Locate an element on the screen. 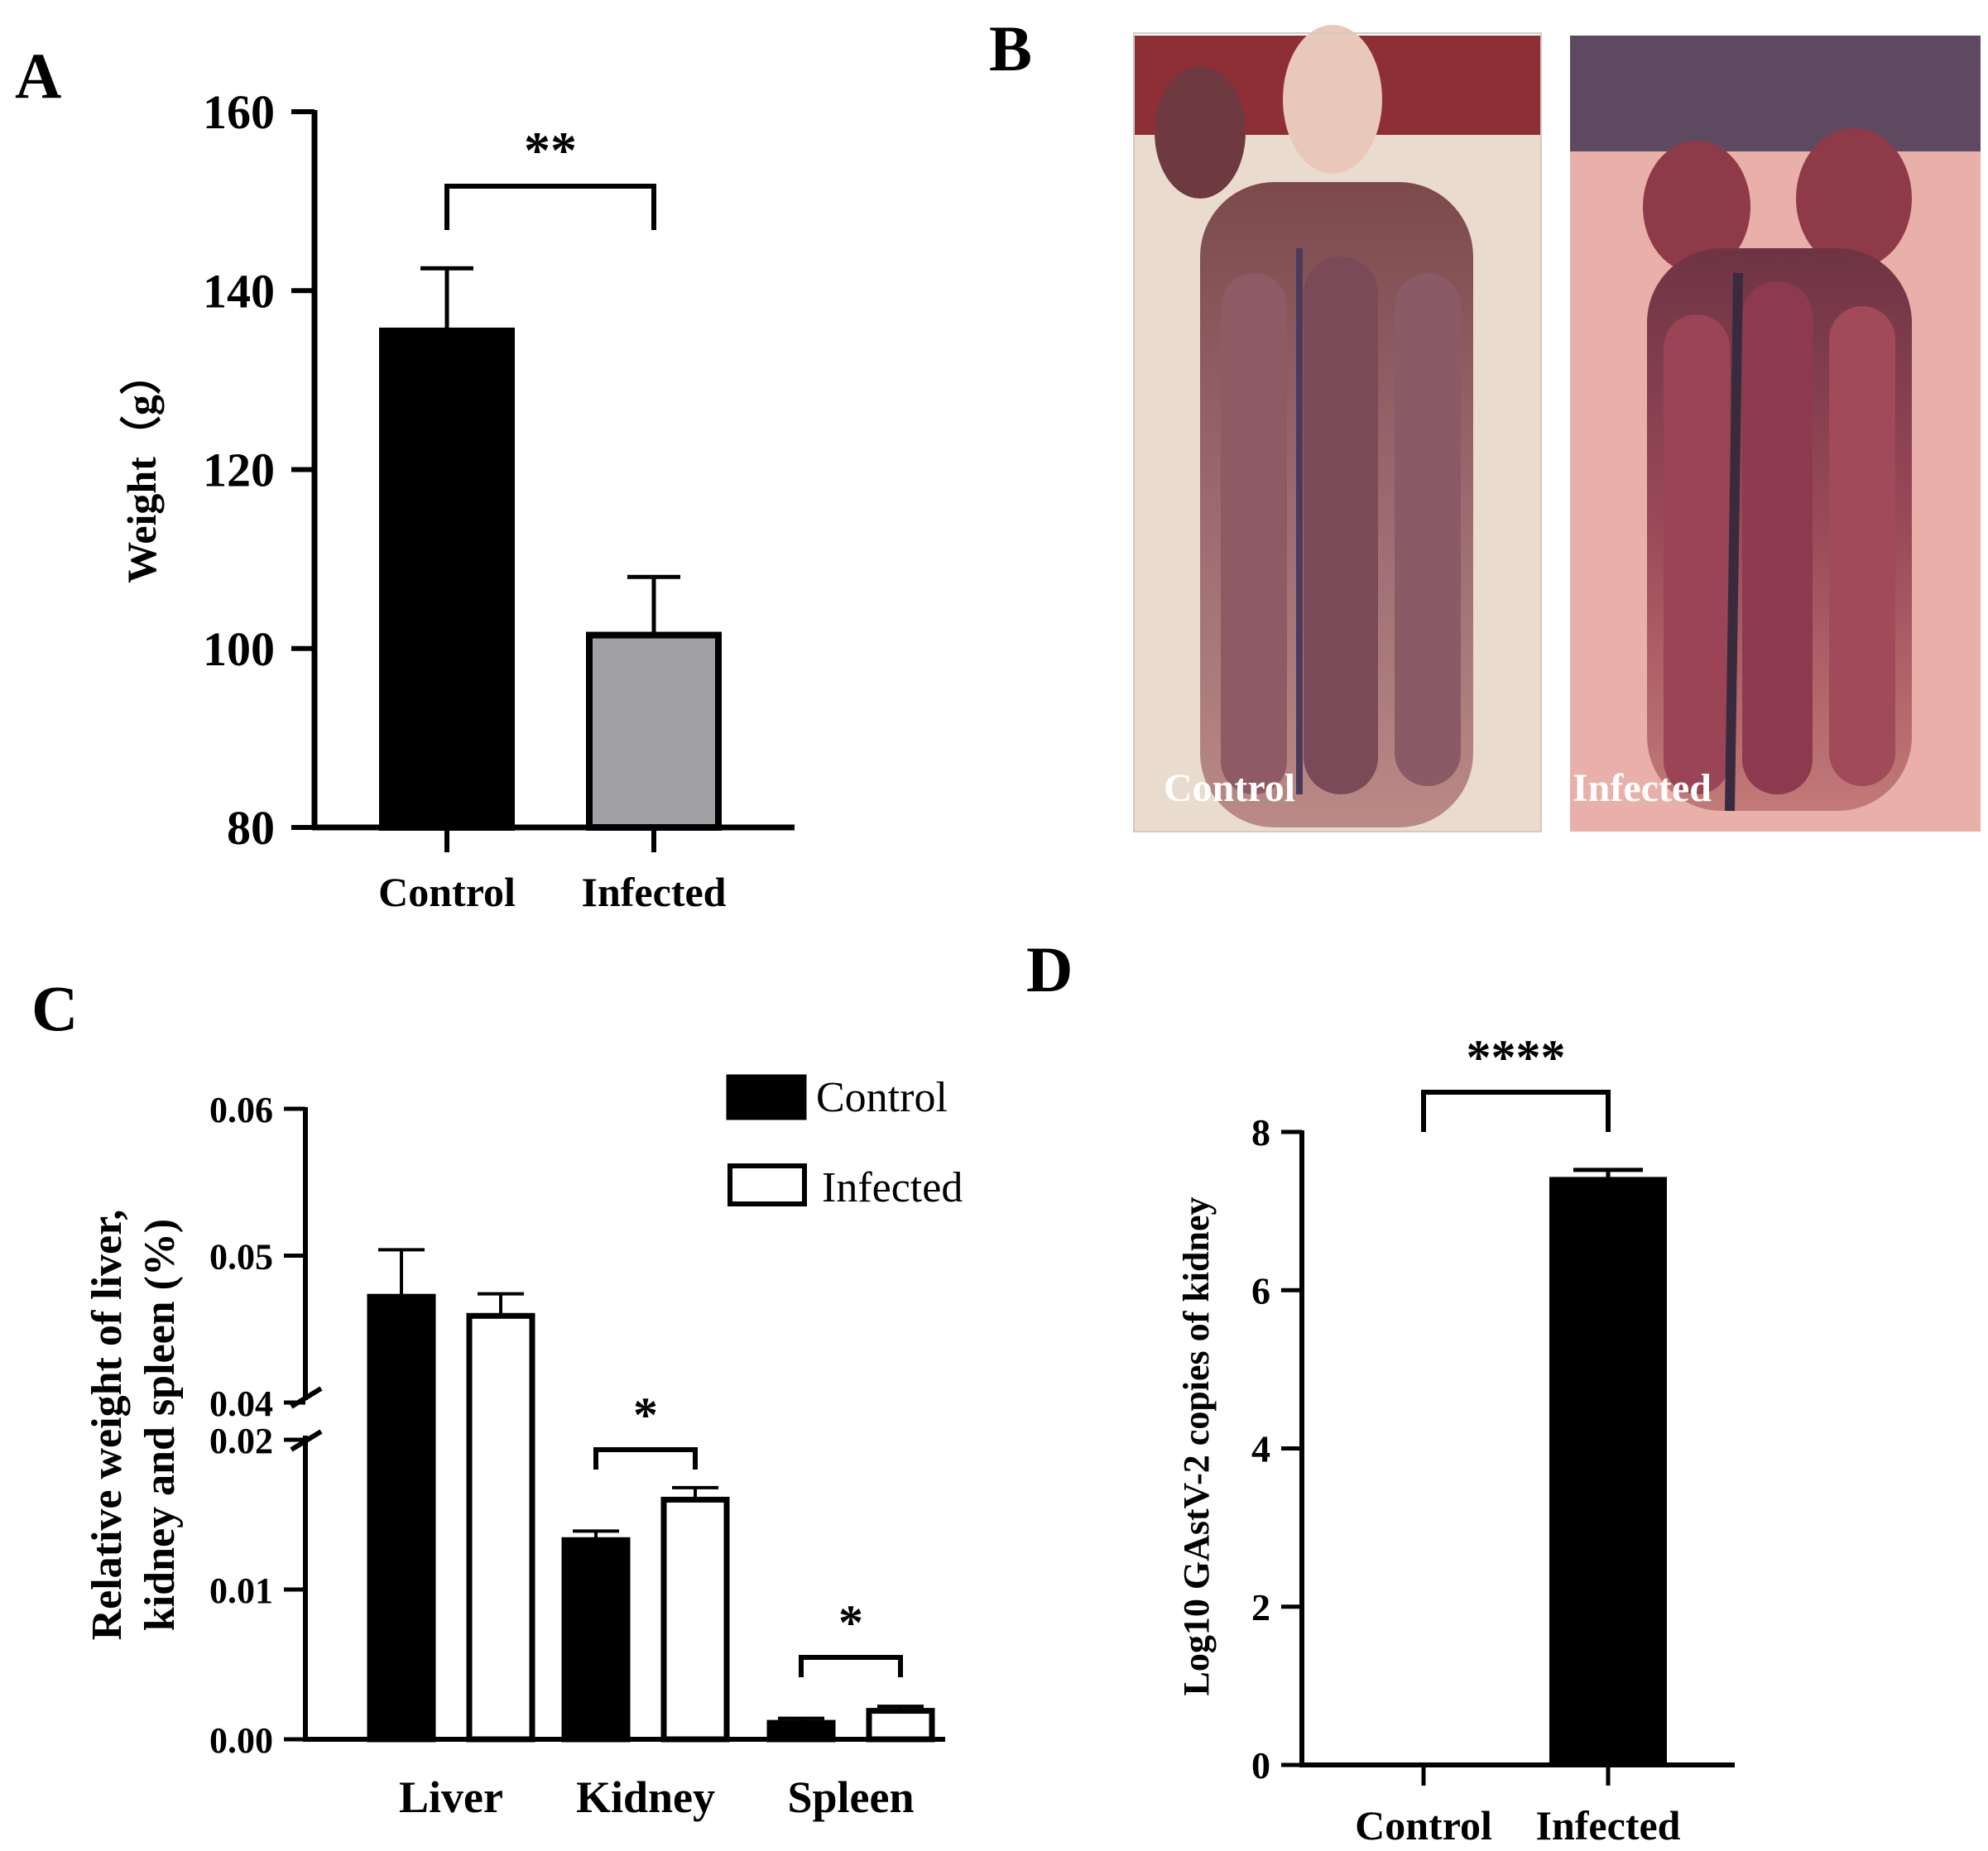 This screenshot has width=1988, height=1851. y-tick-label: 80 is located at coordinates (251, 828).